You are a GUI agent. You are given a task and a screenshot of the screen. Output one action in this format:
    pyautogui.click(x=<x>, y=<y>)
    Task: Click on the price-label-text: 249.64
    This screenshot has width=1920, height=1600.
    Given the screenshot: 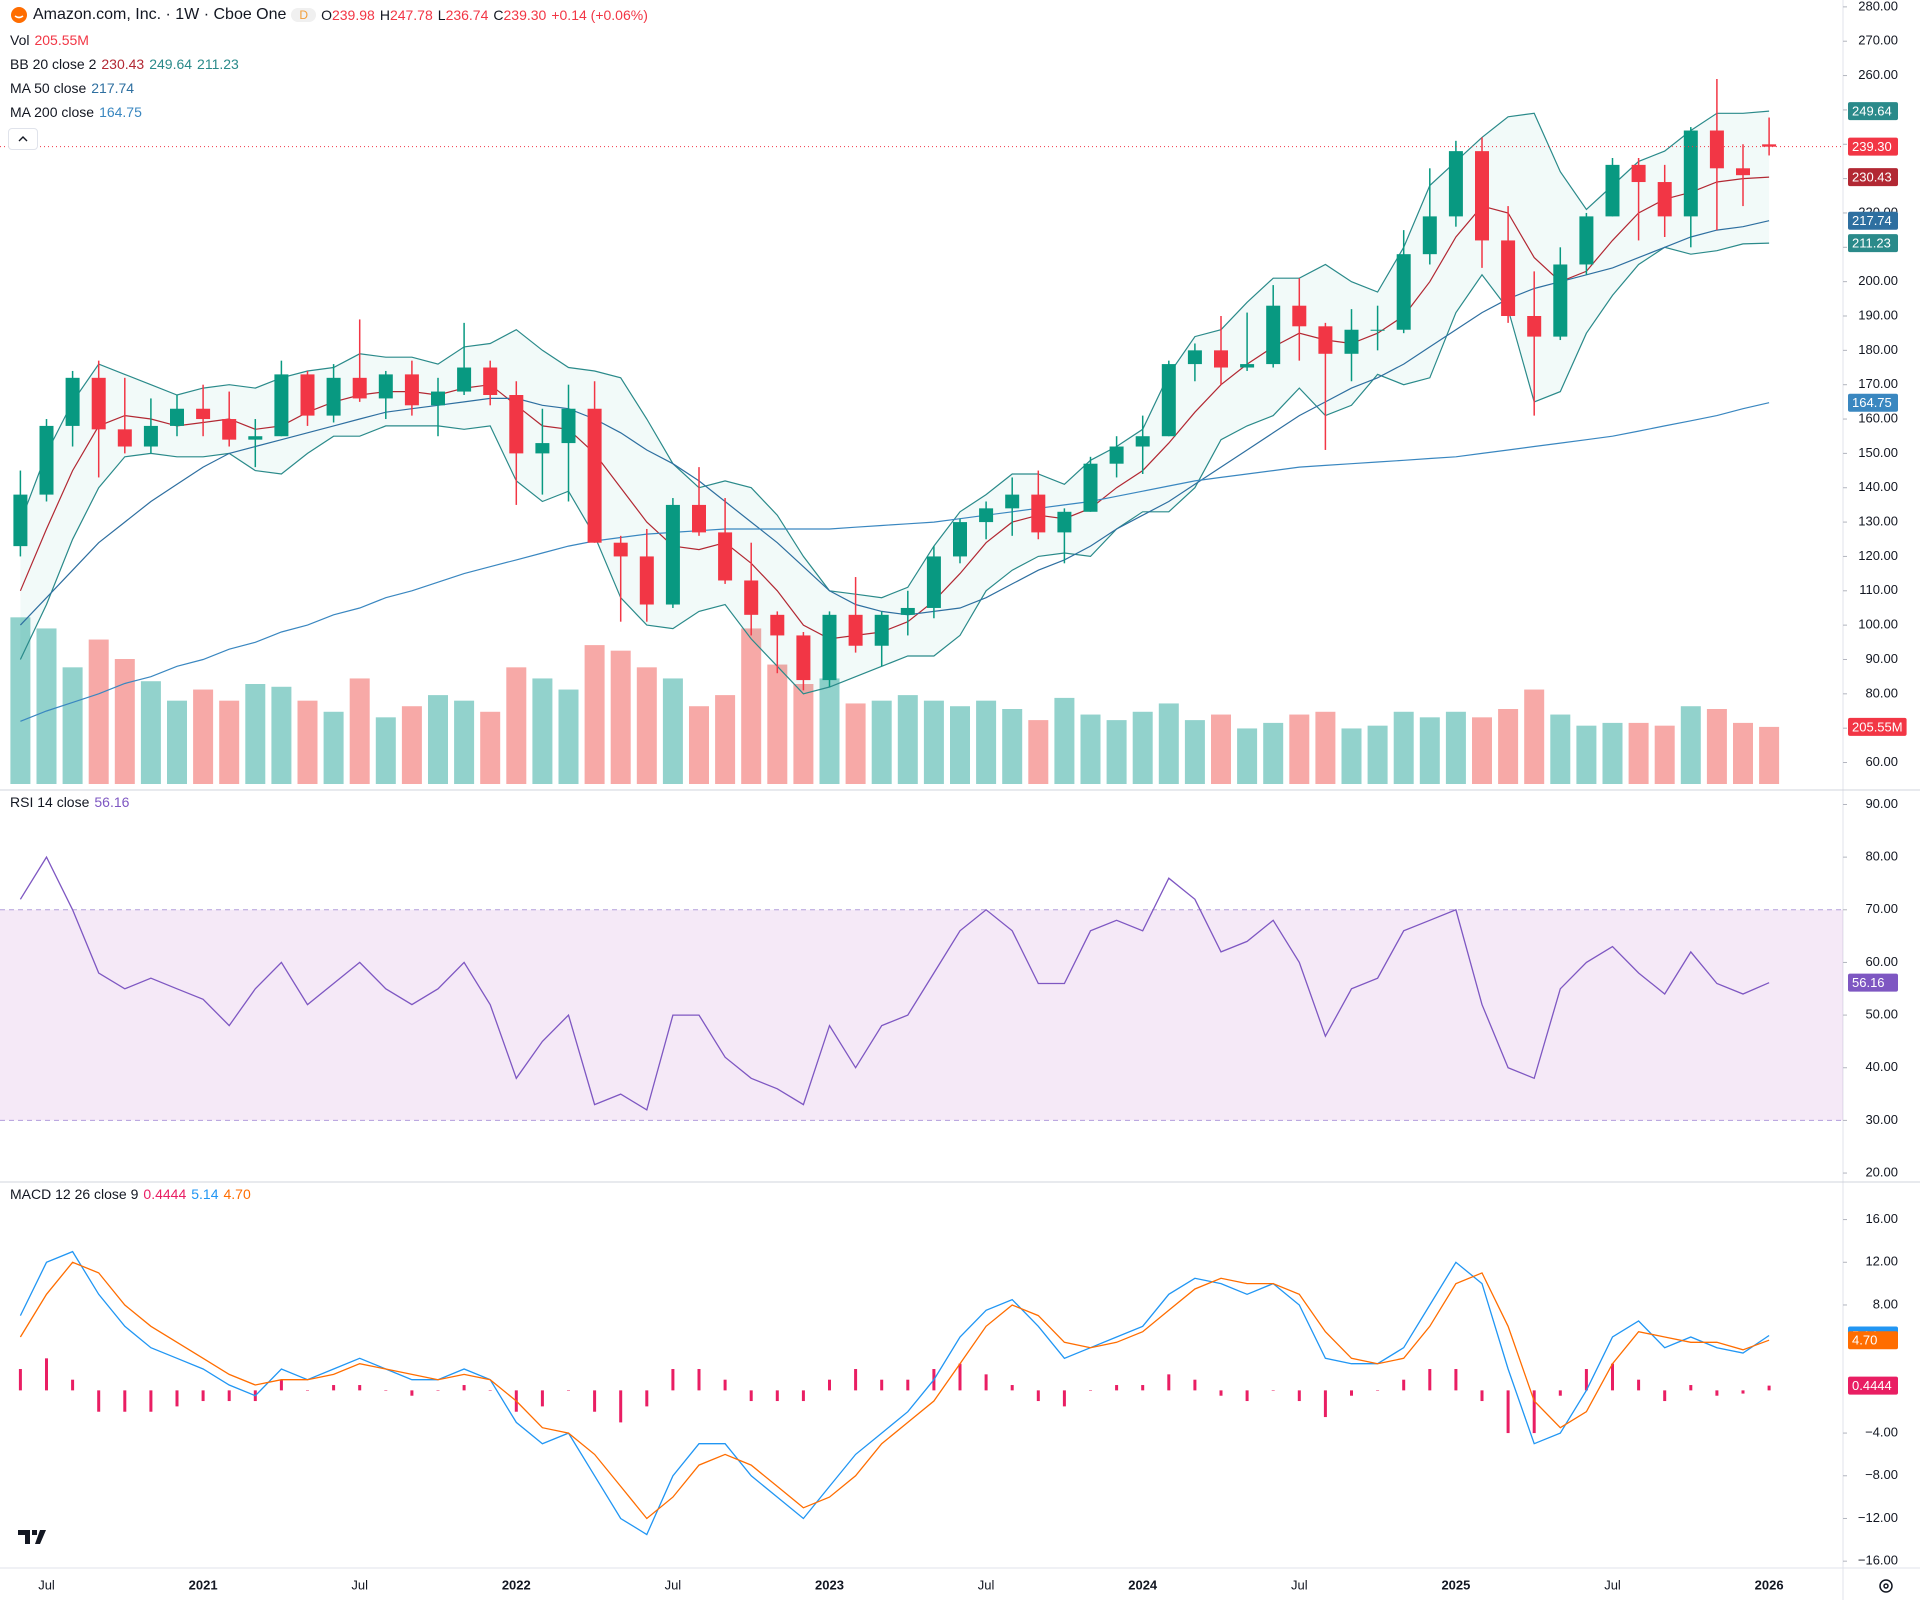 What is the action you would take?
    pyautogui.click(x=1872, y=111)
    